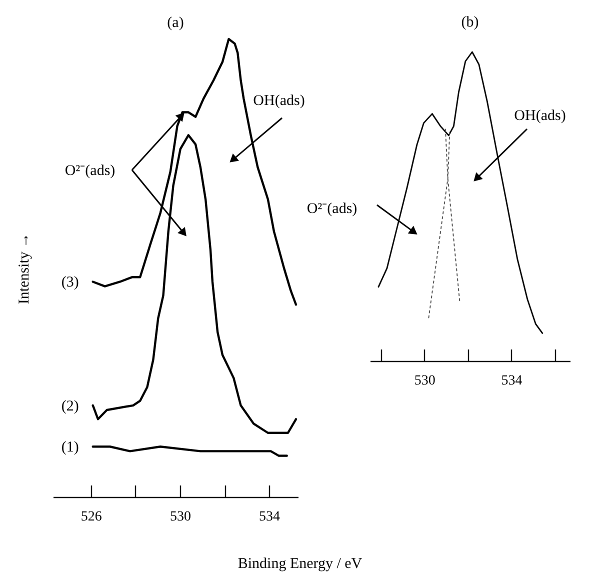  I want to click on series-label: (3), so click(70, 282).